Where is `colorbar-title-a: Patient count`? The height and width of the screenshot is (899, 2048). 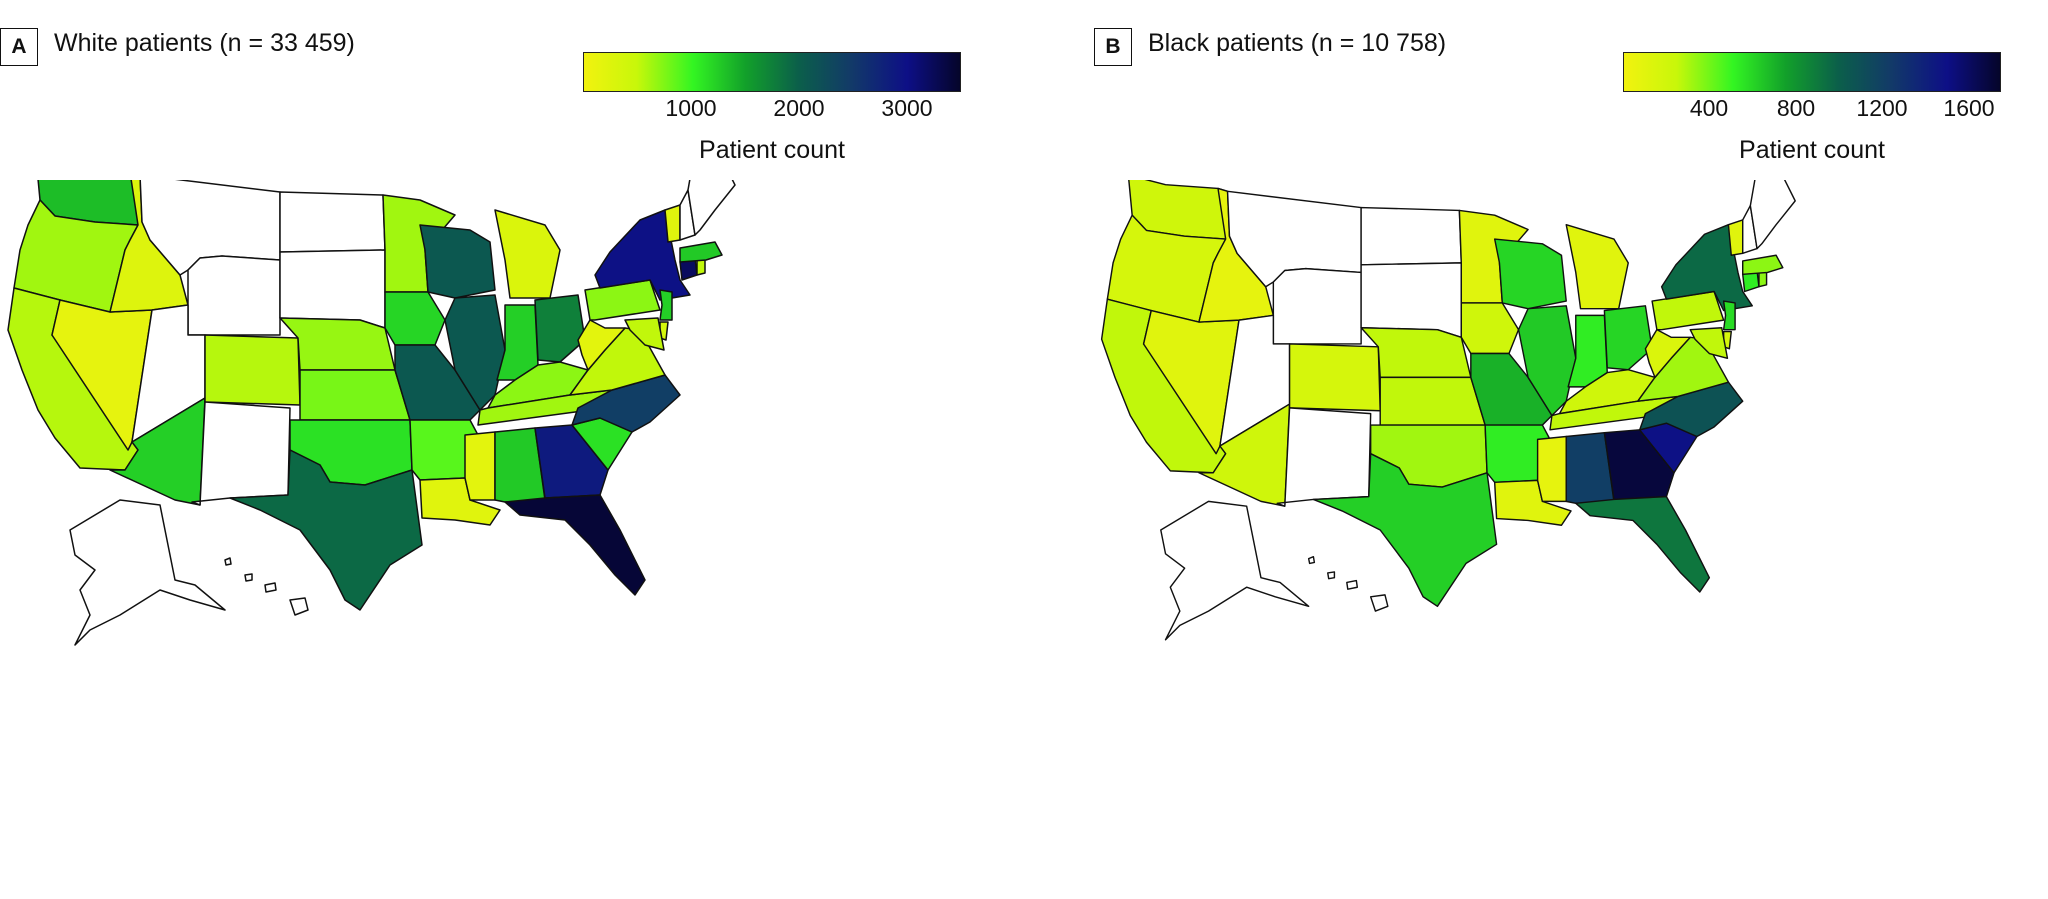
colorbar-title-a: Patient count is located at coordinates (772, 150).